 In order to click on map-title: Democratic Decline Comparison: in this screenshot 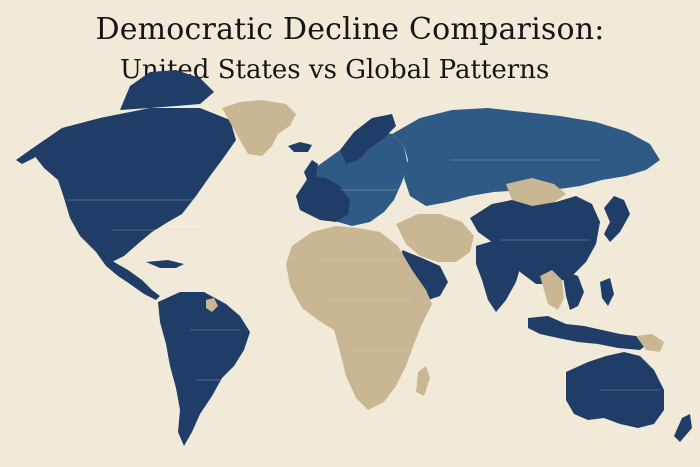, I will do `click(350, 29)`.